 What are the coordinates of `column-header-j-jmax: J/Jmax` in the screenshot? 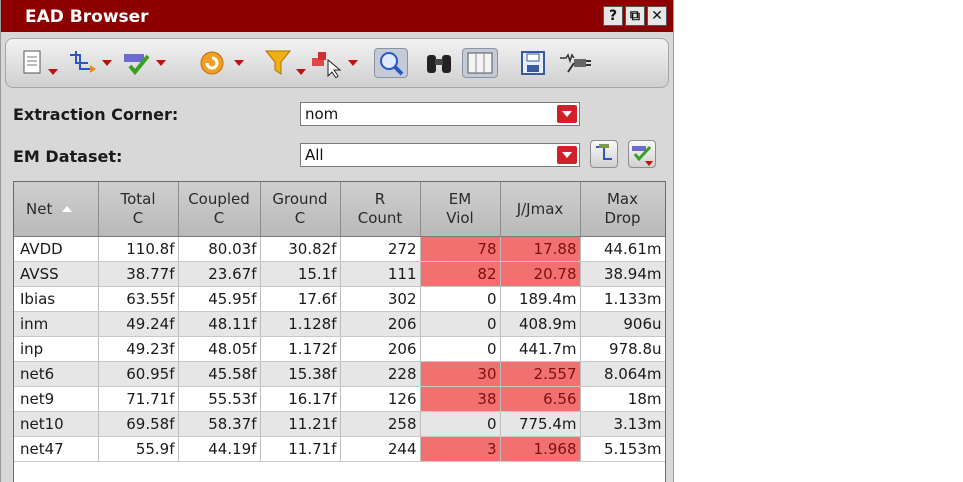 It's located at (540, 209).